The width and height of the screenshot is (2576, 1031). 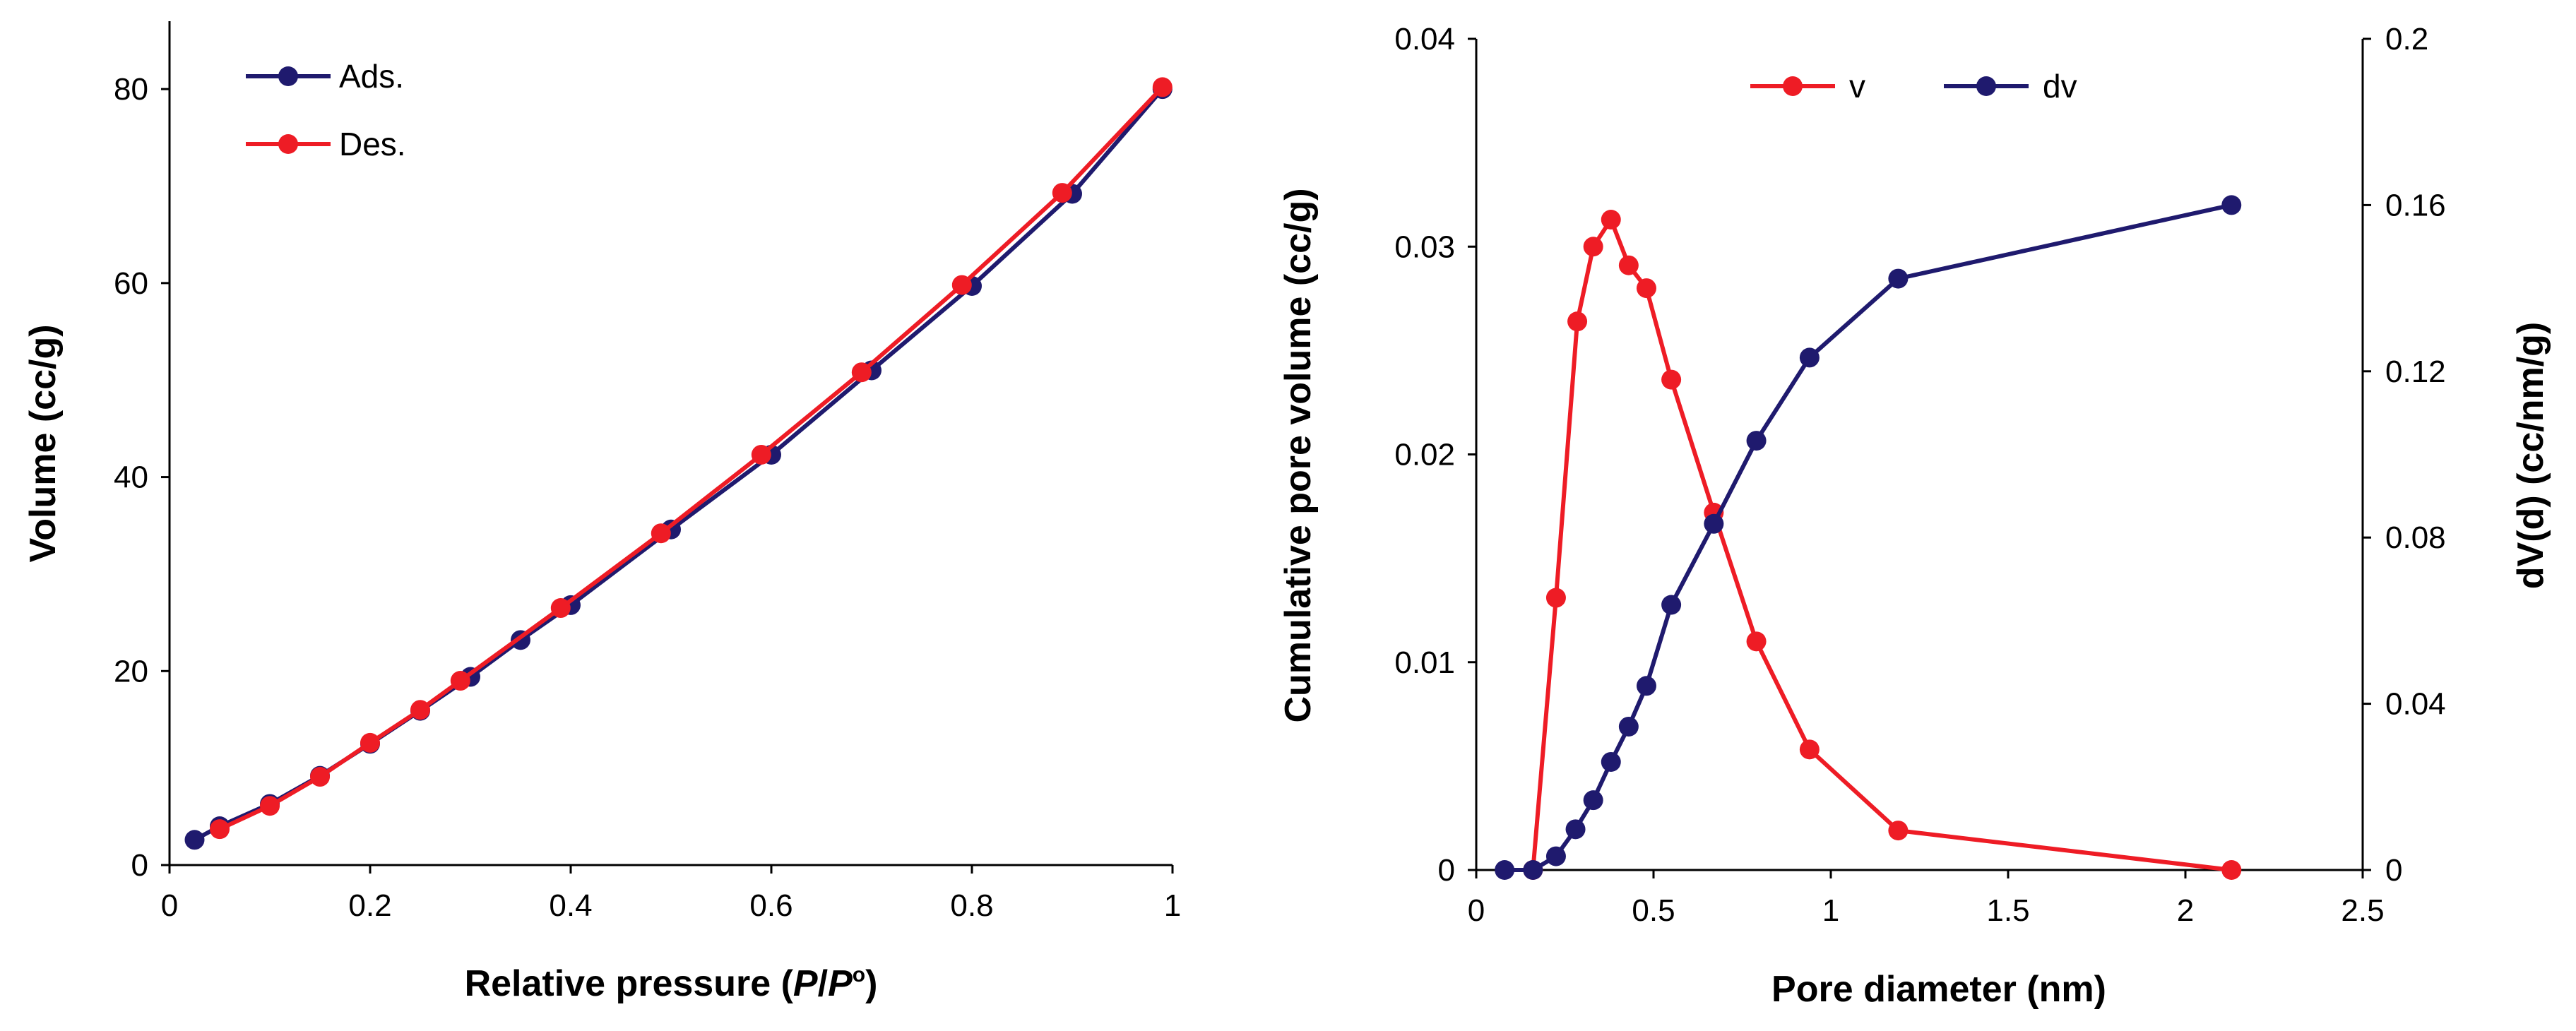 What do you see at coordinates (1913, 86) in the screenshot?
I see `pore-legend: v dv` at bounding box center [1913, 86].